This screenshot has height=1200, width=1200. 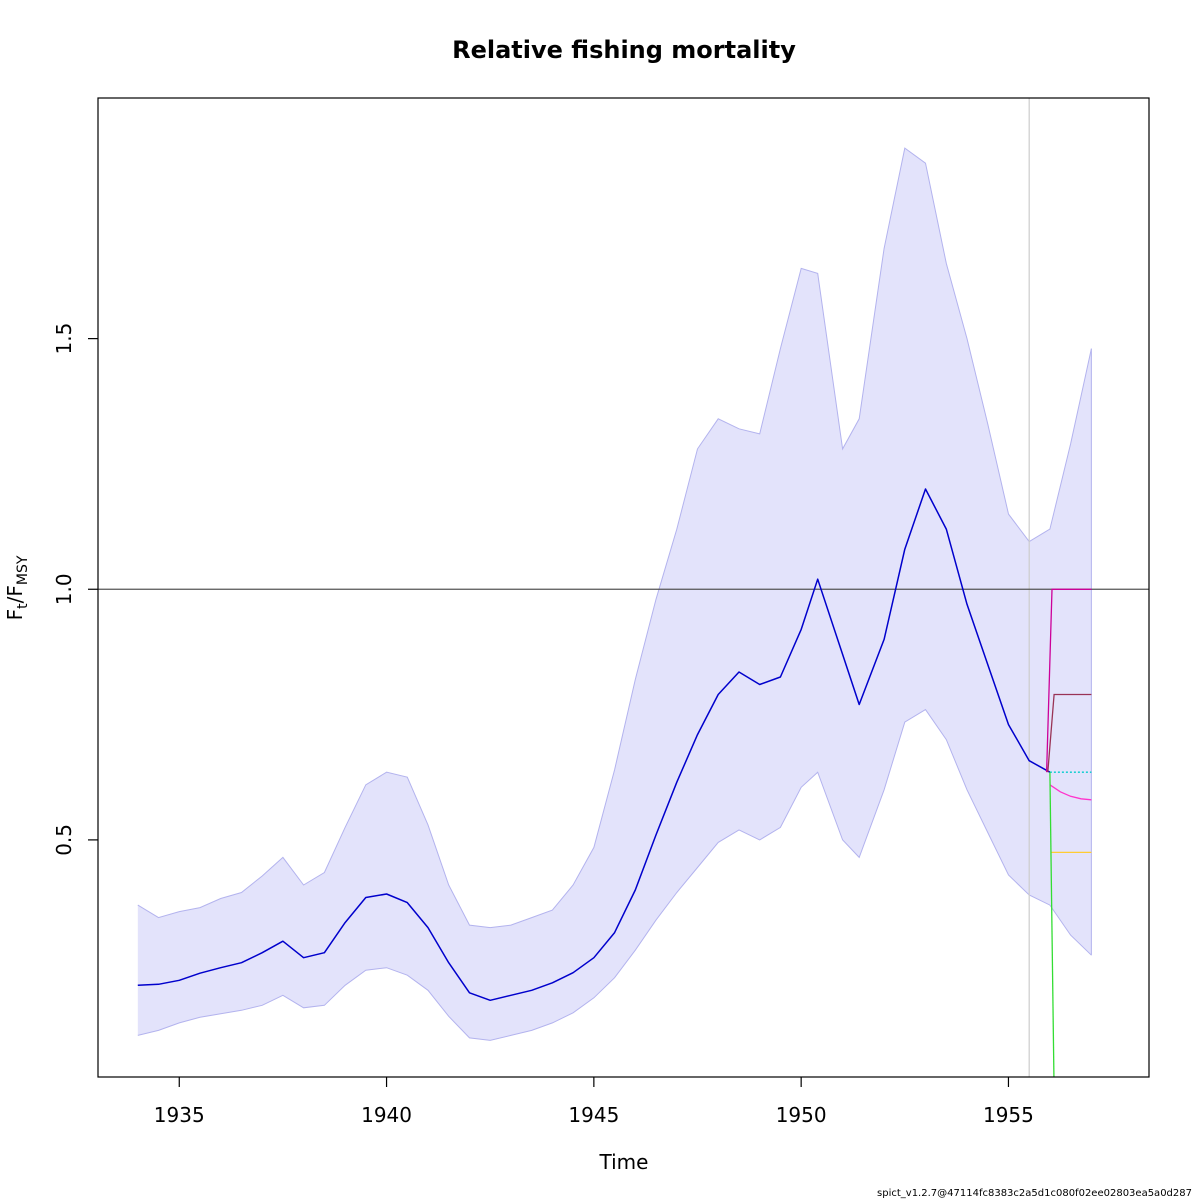 I want to click on y-tick-label-2: 1.5, so click(x=64, y=339).